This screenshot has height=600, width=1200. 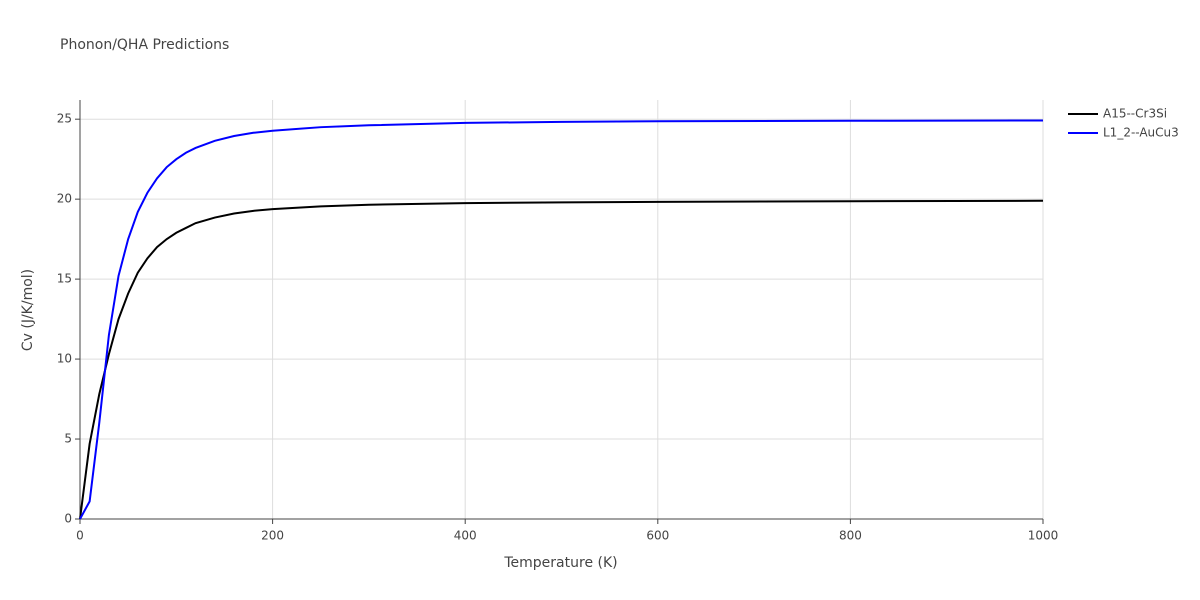 I want to click on x-tick-label: 800, so click(x=850, y=536).